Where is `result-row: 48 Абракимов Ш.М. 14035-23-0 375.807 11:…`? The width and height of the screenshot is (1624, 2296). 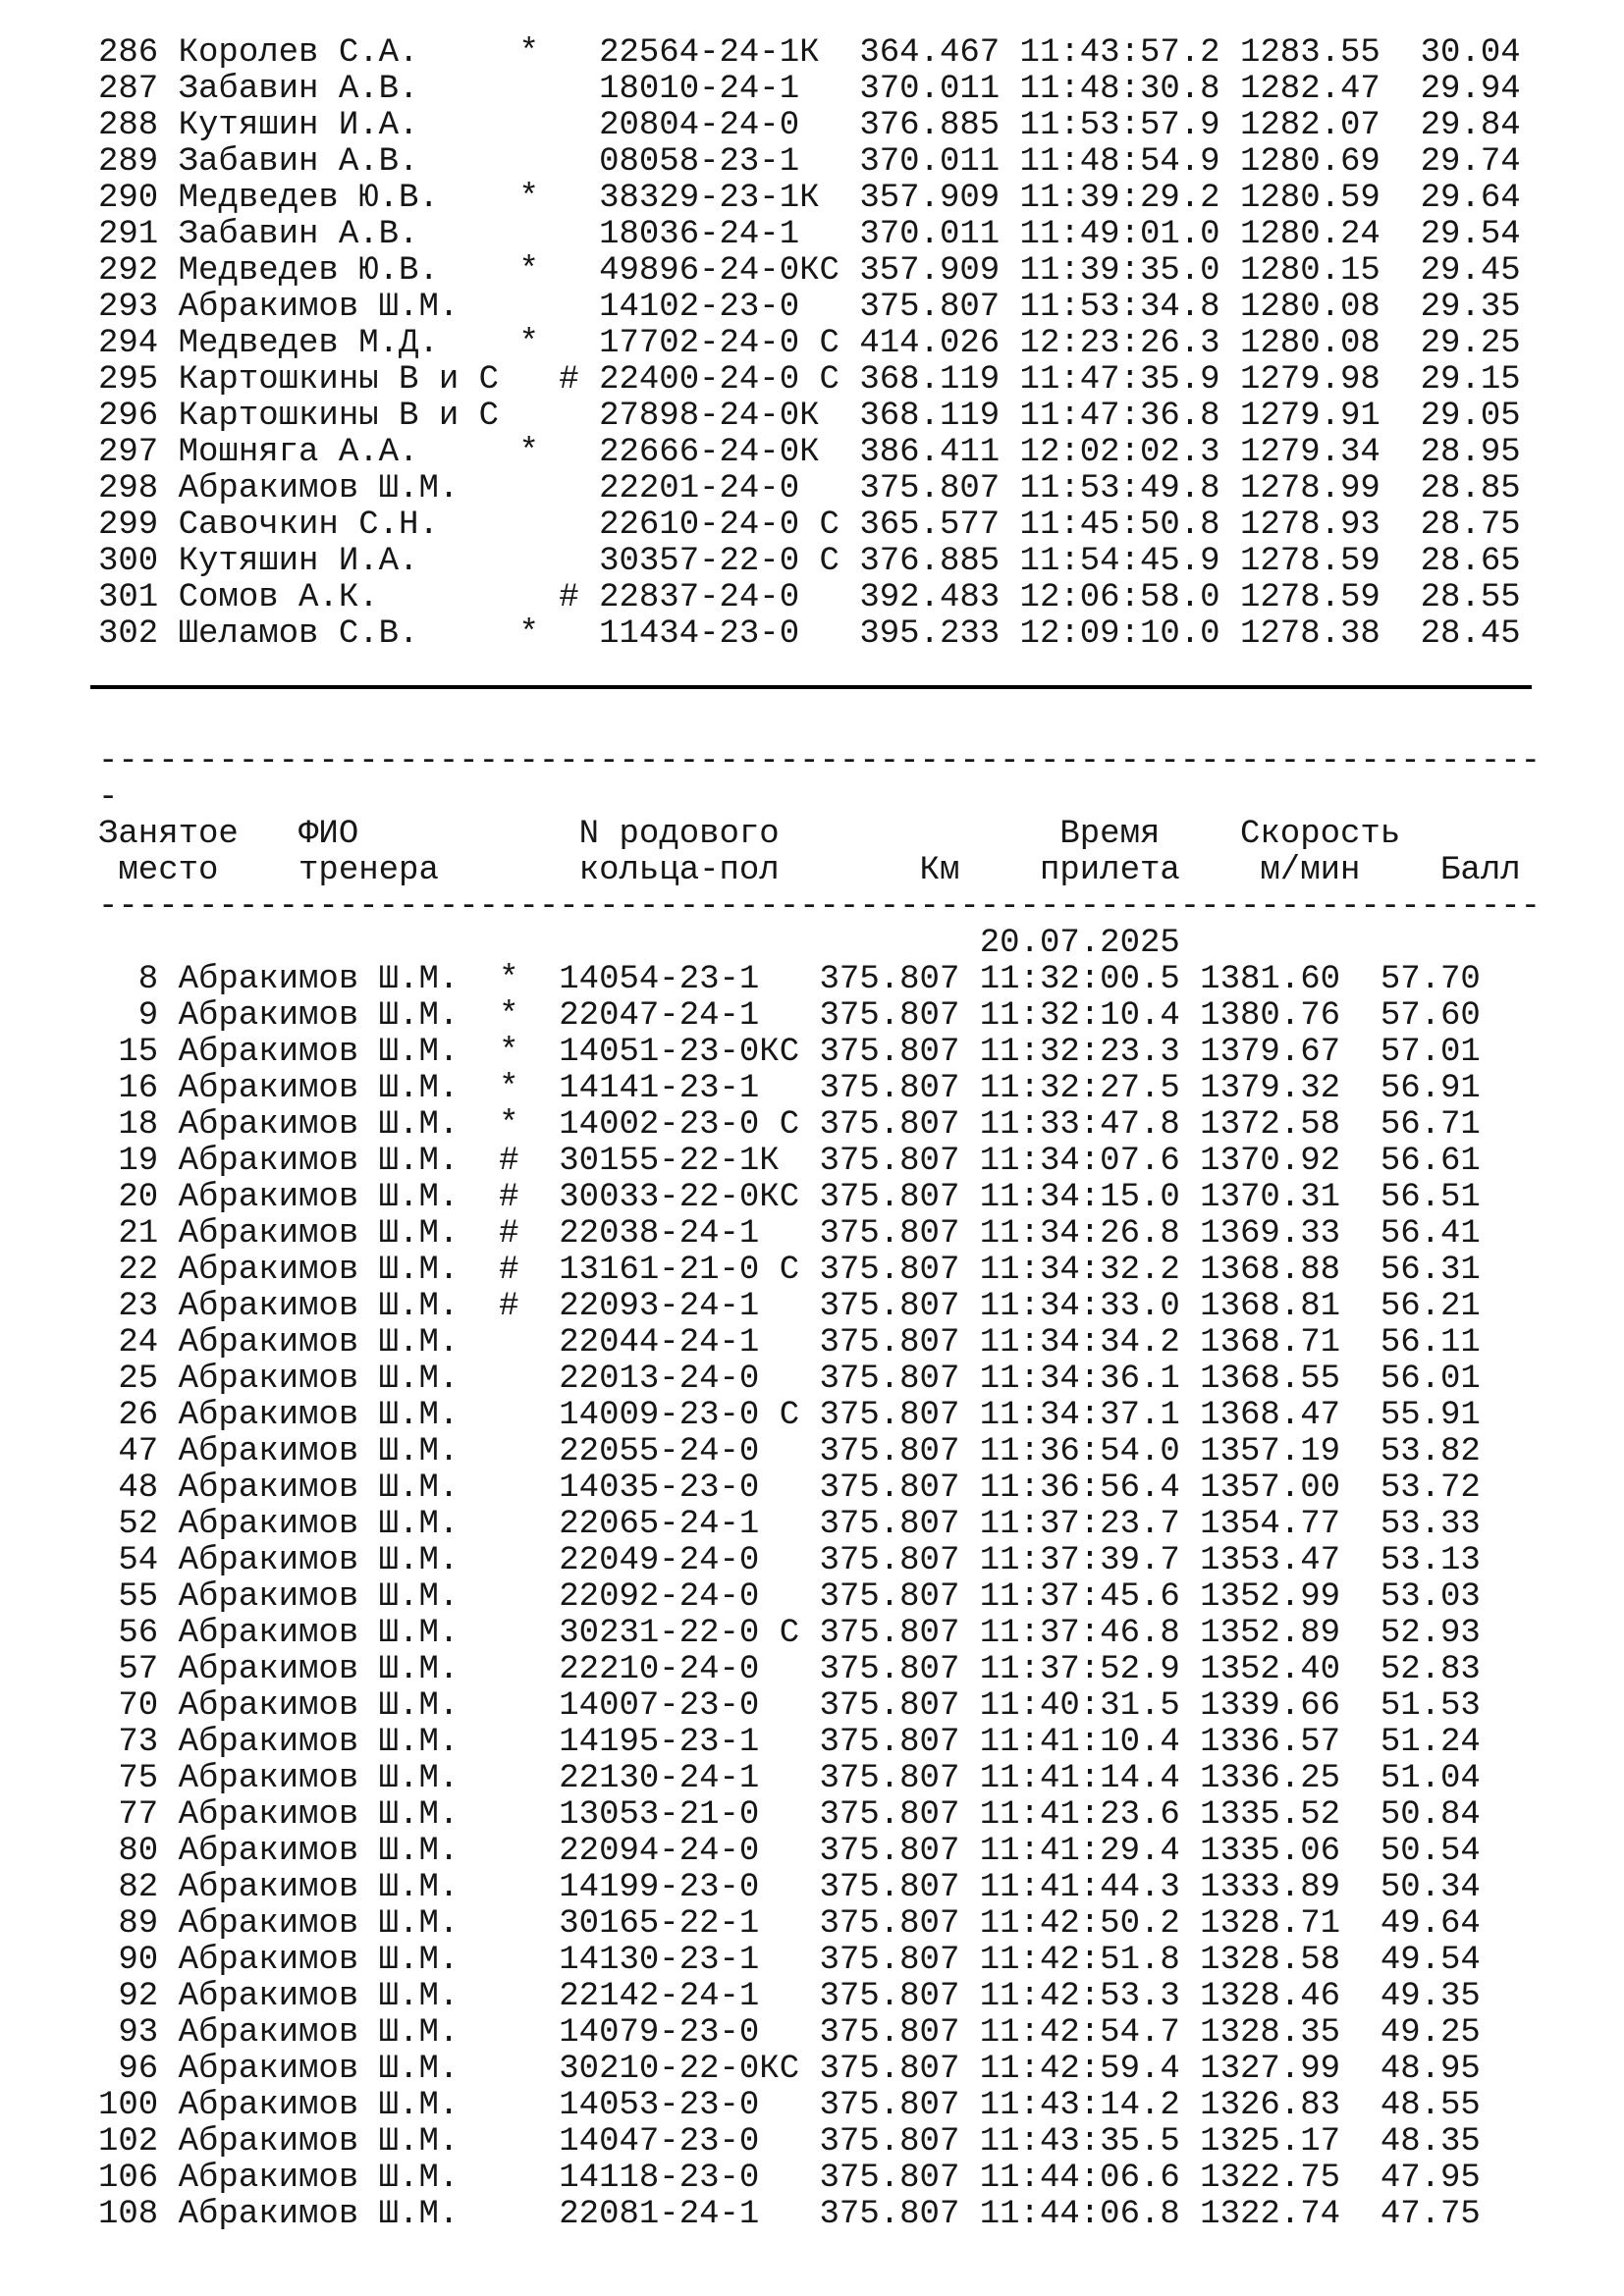 result-row: 48 Абракимов Ш.М. 14035-23-0 375.807 11:… is located at coordinates (789, 1488).